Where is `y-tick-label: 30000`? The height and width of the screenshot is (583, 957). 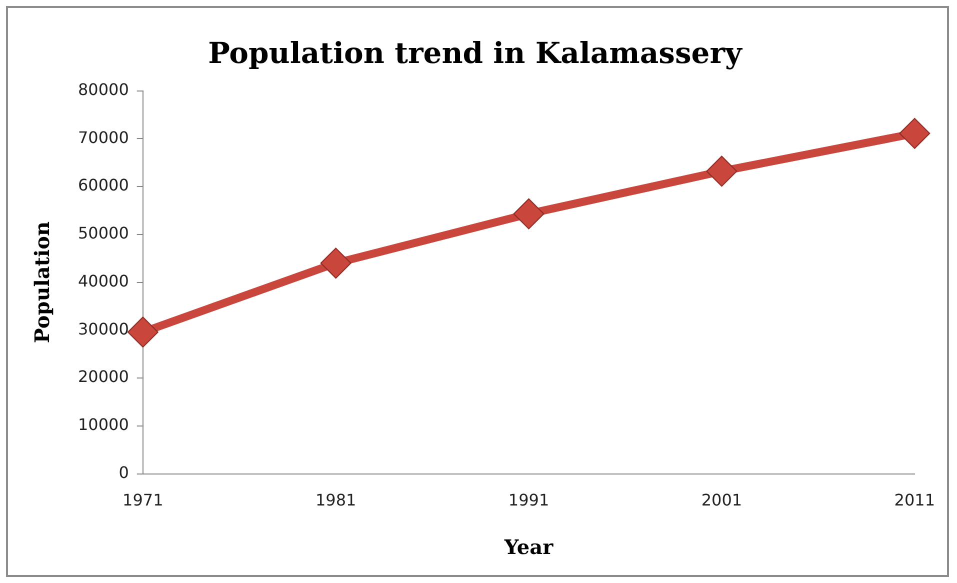
y-tick-label: 30000 is located at coordinates (103, 328).